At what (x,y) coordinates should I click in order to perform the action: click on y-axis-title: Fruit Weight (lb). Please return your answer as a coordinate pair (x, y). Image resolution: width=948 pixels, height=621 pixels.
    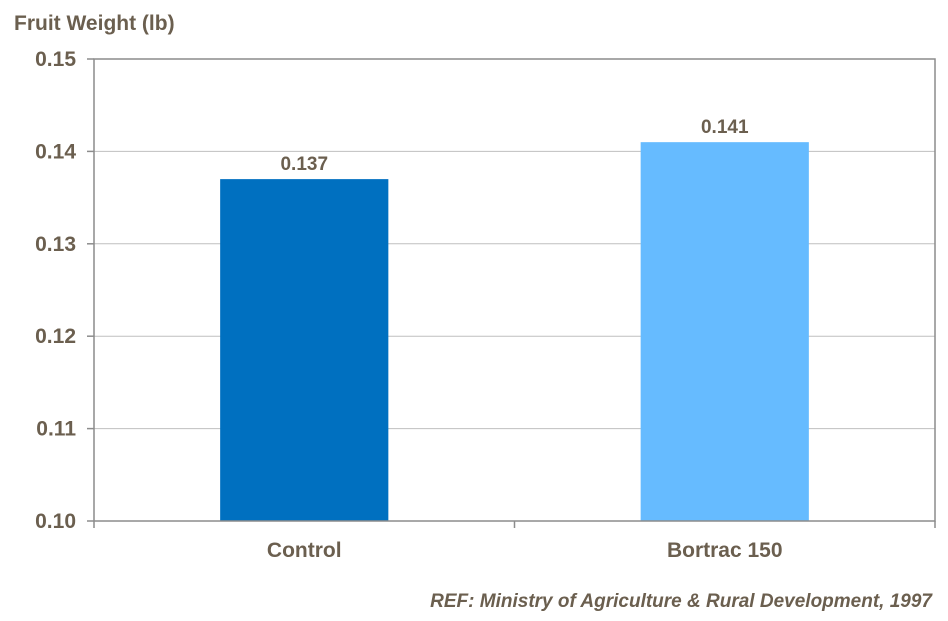
    Looking at the image, I should click on (94, 23).